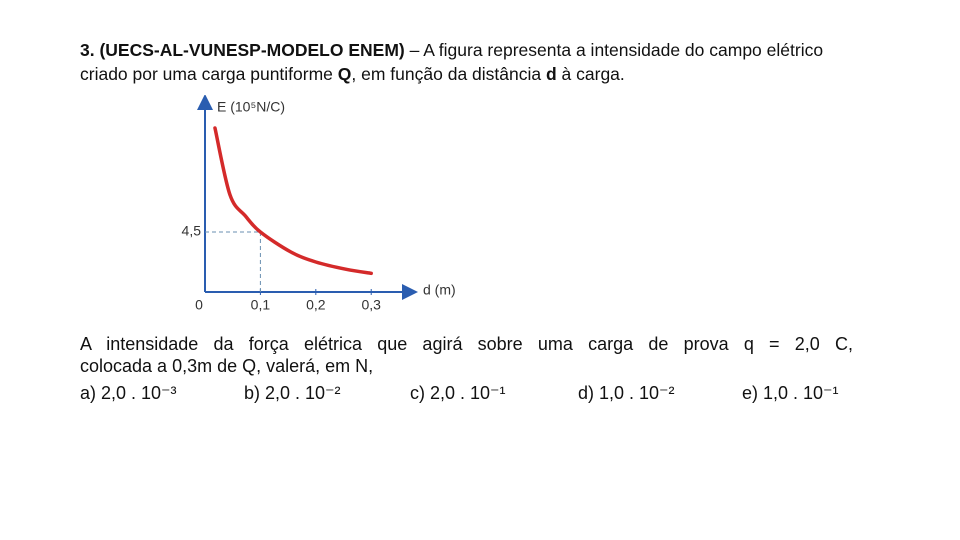  What do you see at coordinates (458, 393) in the screenshot?
I see `option: c) 2,0 . 10⁻¹` at bounding box center [458, 393].